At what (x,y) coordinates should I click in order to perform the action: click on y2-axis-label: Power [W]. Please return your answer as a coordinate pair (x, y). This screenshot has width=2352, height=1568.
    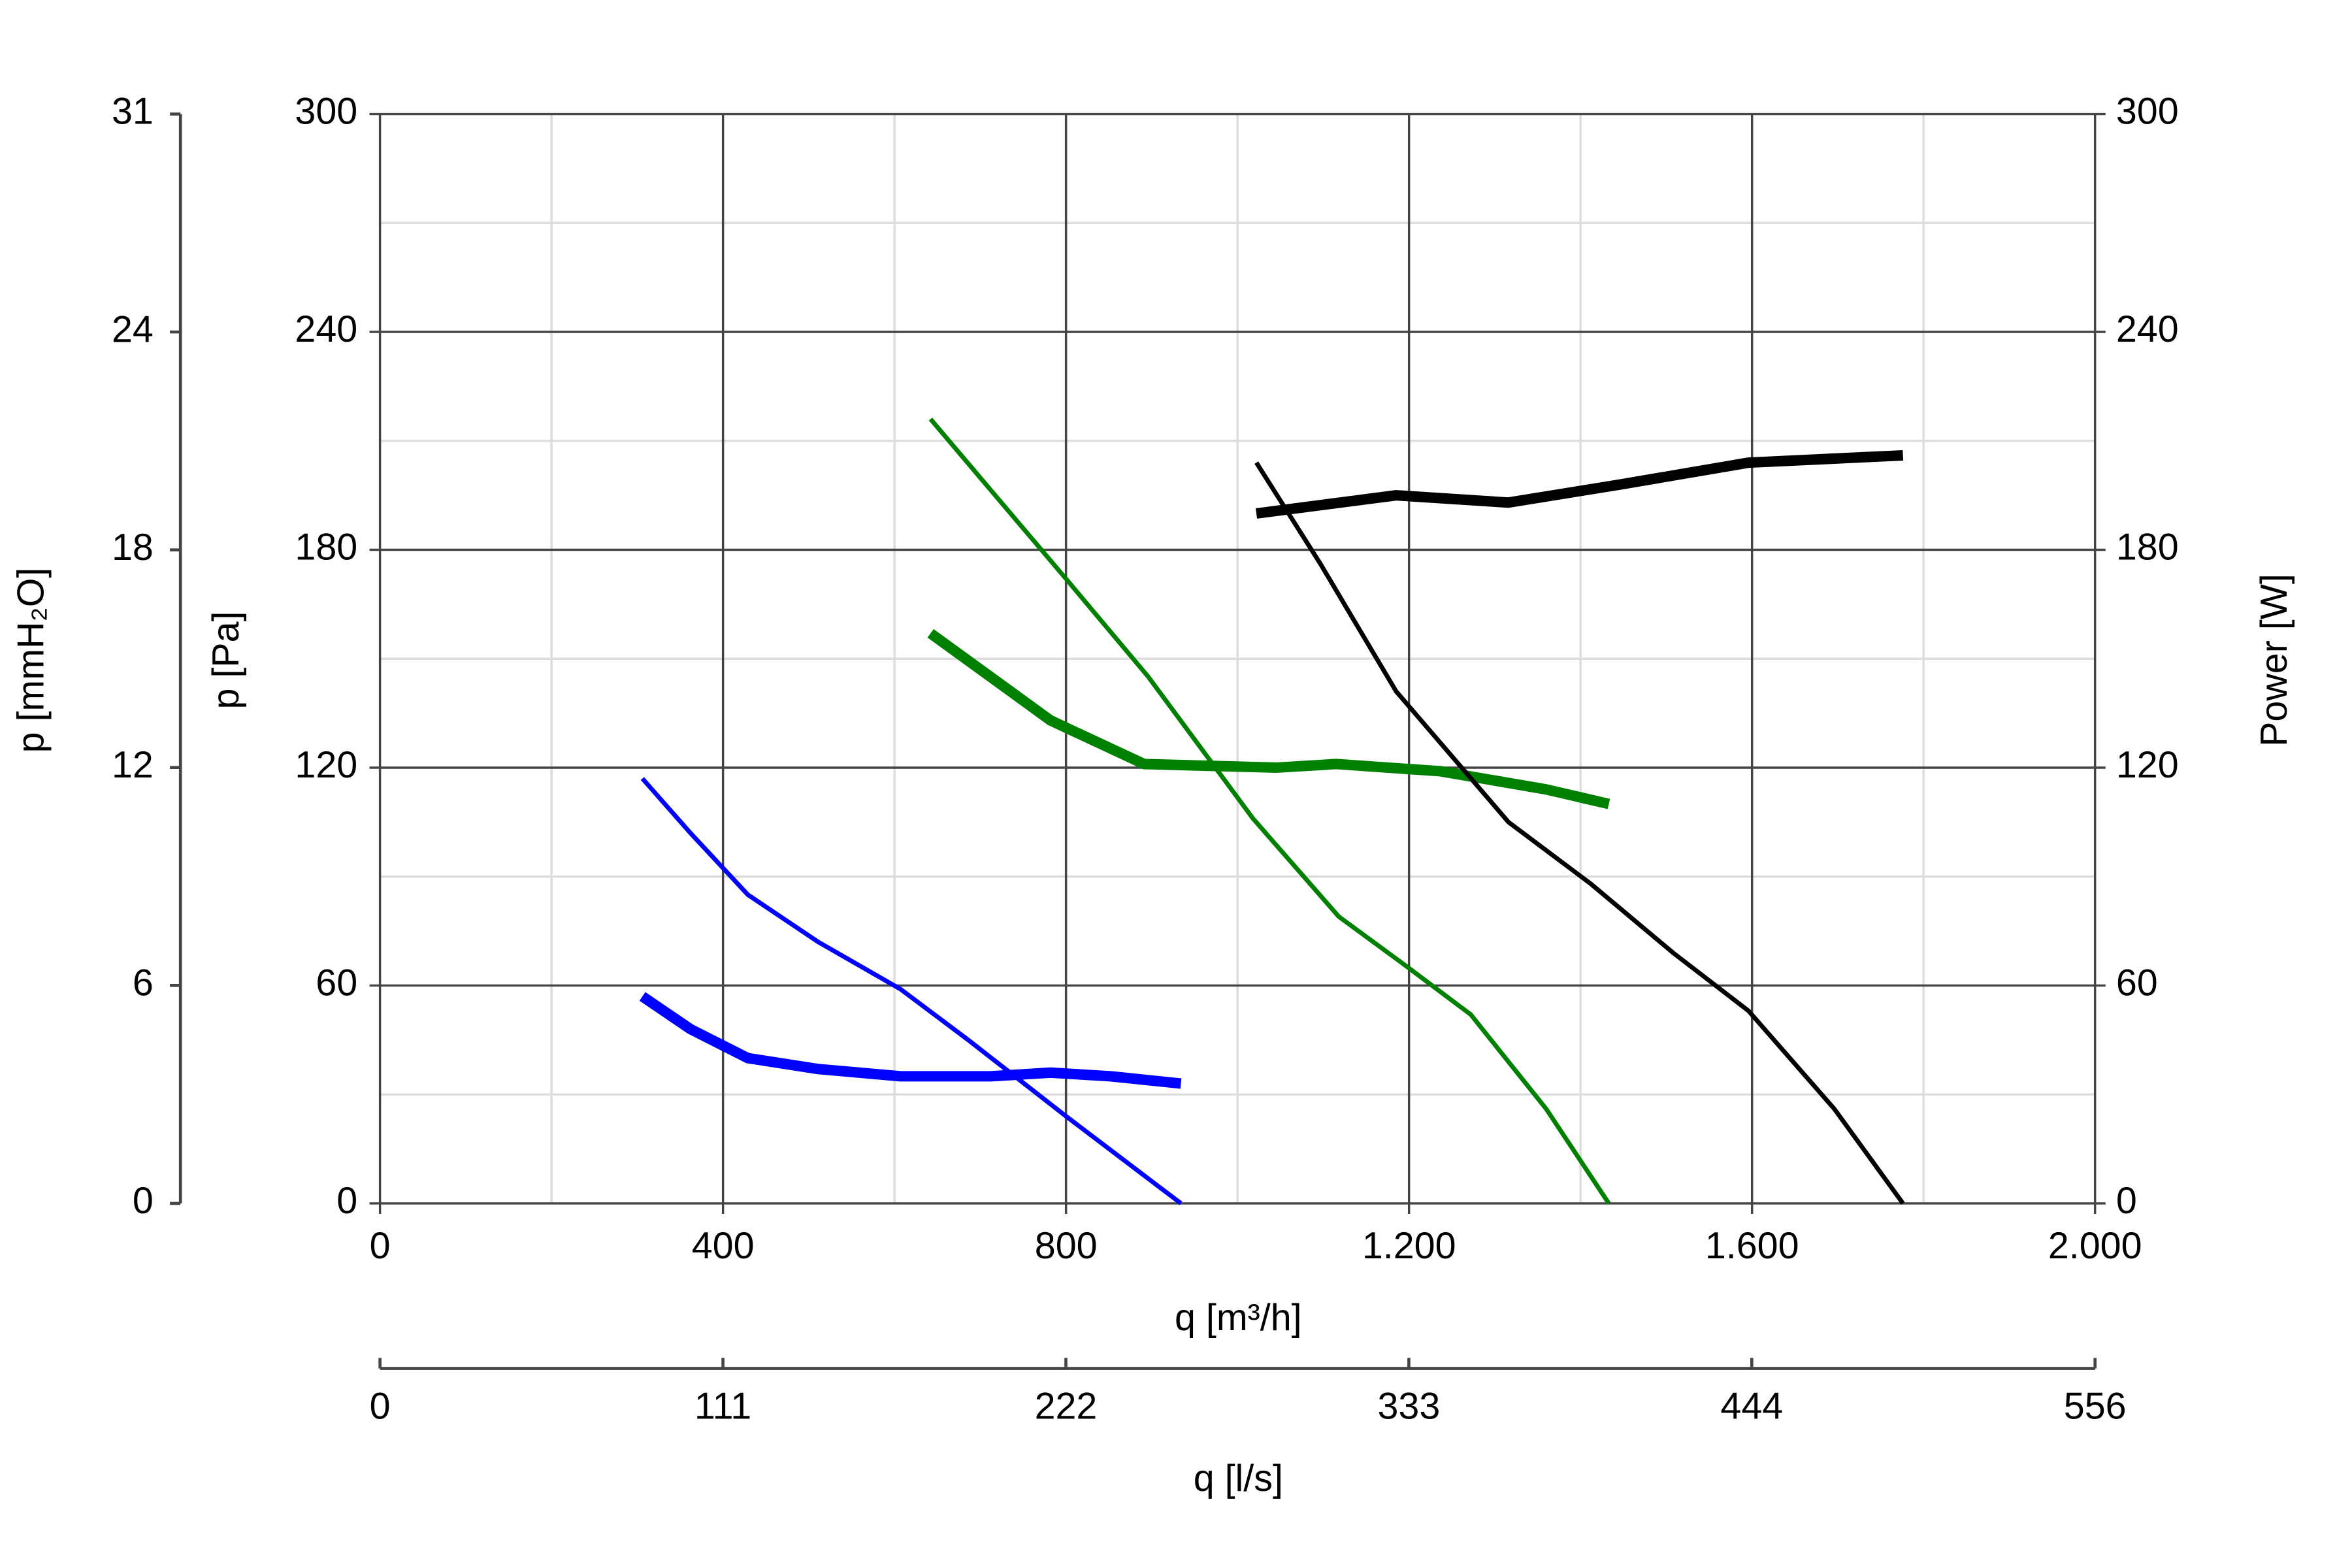
    Looking at the image, I should click on (2274, 660).